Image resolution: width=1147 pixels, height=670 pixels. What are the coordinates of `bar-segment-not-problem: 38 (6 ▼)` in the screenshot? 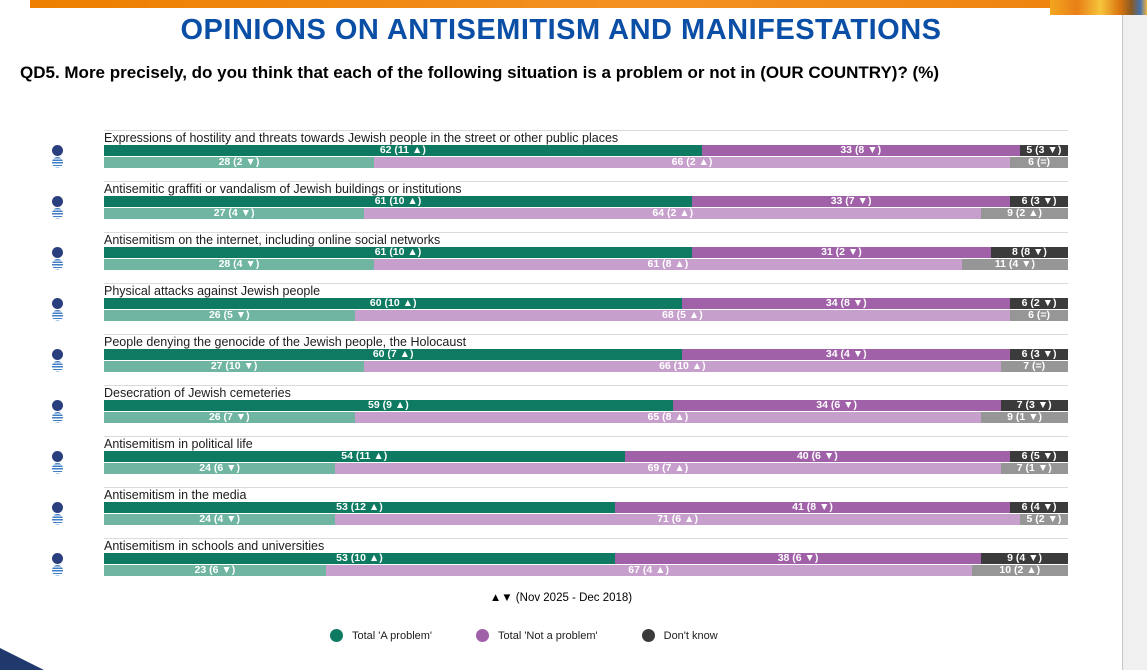 It's located at (798, 558).